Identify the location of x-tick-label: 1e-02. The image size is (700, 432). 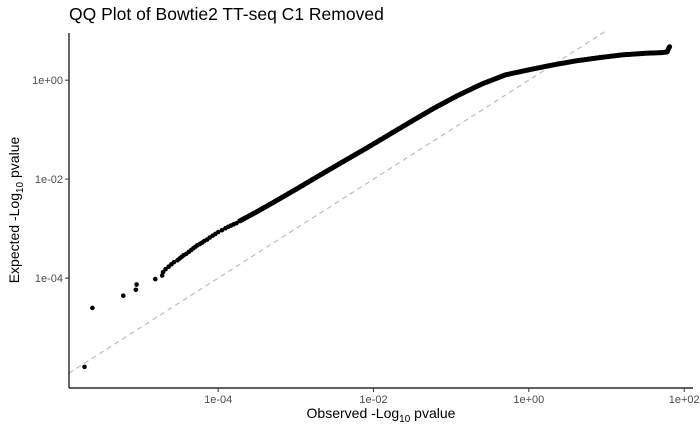
(373, 400).